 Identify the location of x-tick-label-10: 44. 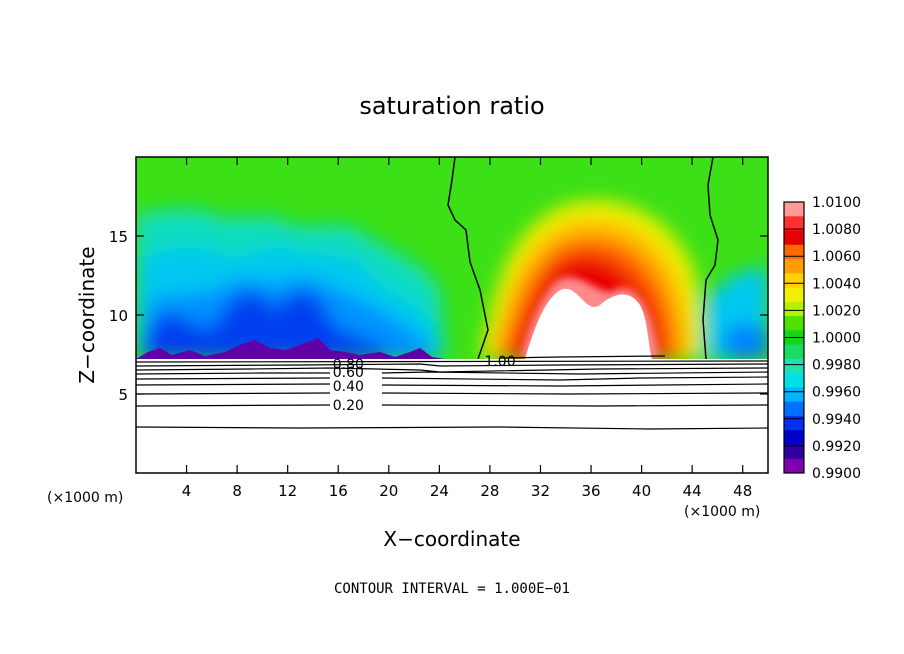
(692, 491).